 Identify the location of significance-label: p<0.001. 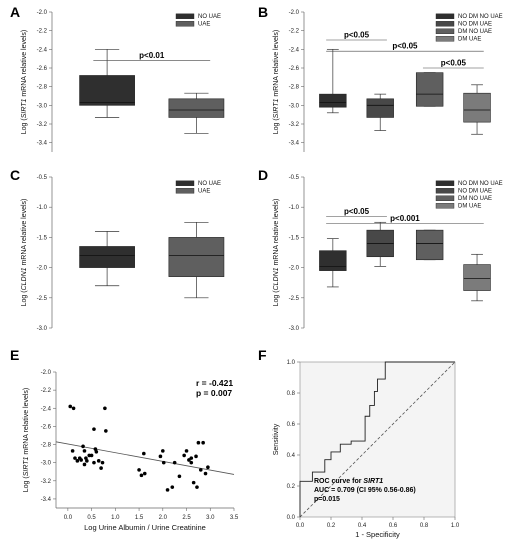
(405, 218).